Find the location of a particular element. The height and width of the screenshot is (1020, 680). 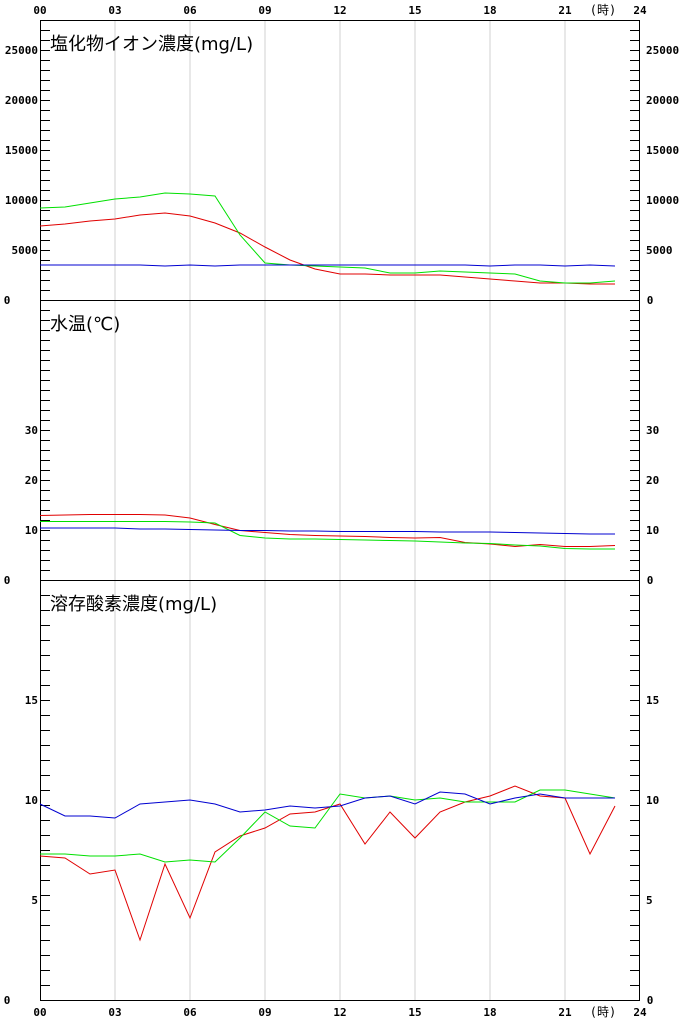

y-tick-label-right: 20000 is located at coordinates (662, 100).